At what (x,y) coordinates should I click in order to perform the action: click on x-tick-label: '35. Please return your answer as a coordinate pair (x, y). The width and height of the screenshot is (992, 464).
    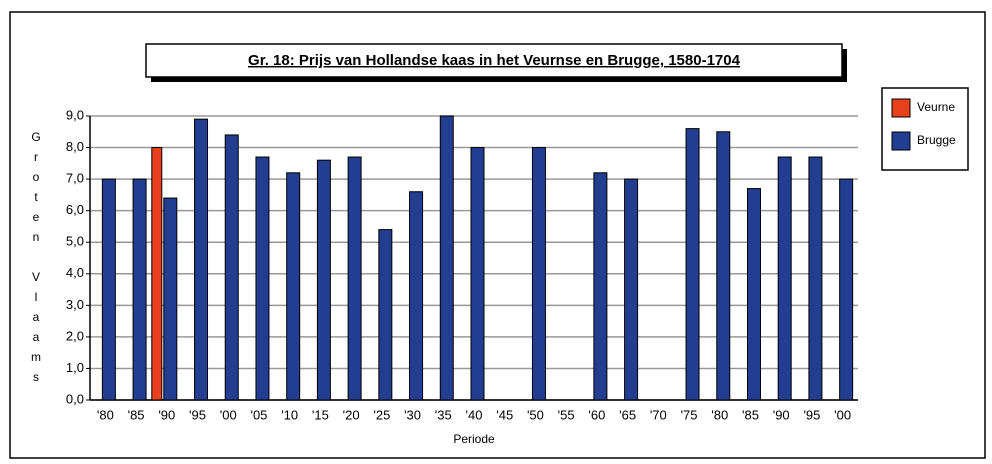
    Looking at the image, I should click on (443, 414).